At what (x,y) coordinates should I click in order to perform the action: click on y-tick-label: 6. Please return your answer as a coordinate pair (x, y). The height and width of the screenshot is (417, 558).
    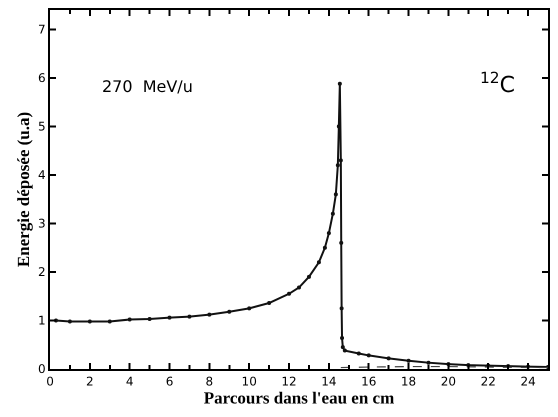
    Looking at the image, I should click on (42, 78).